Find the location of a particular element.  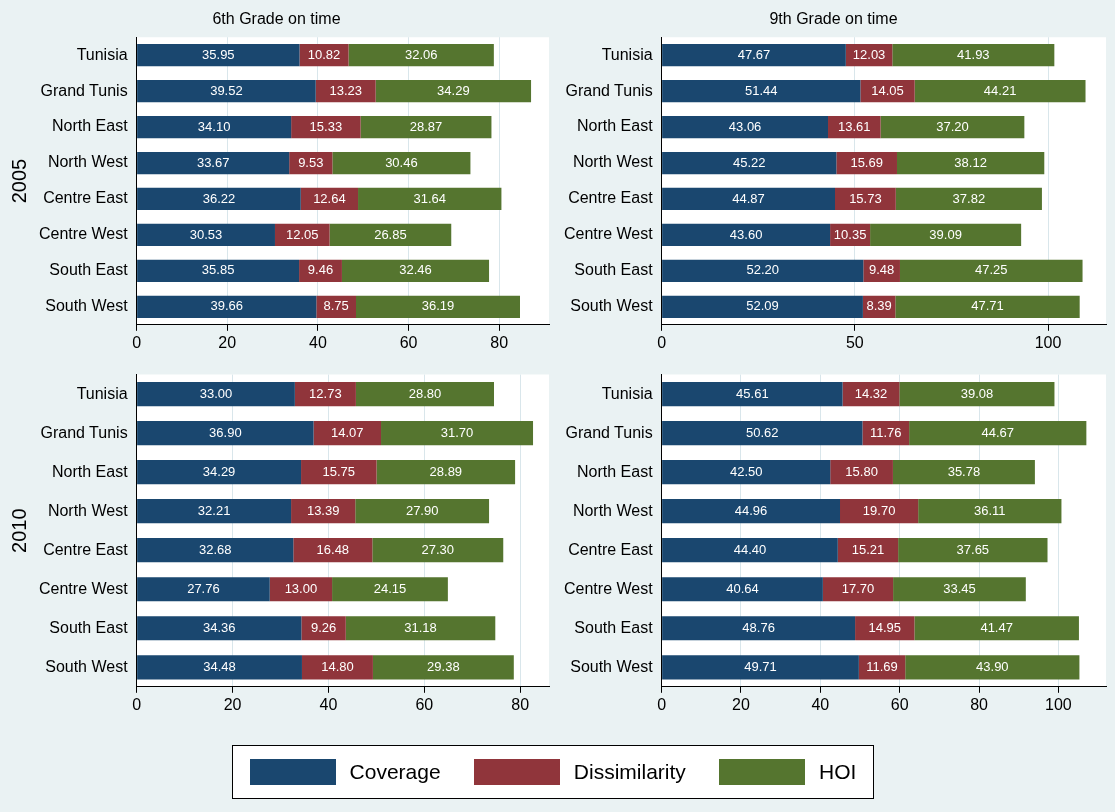

data-label: 37.65 is located at coordinates (973, 549).